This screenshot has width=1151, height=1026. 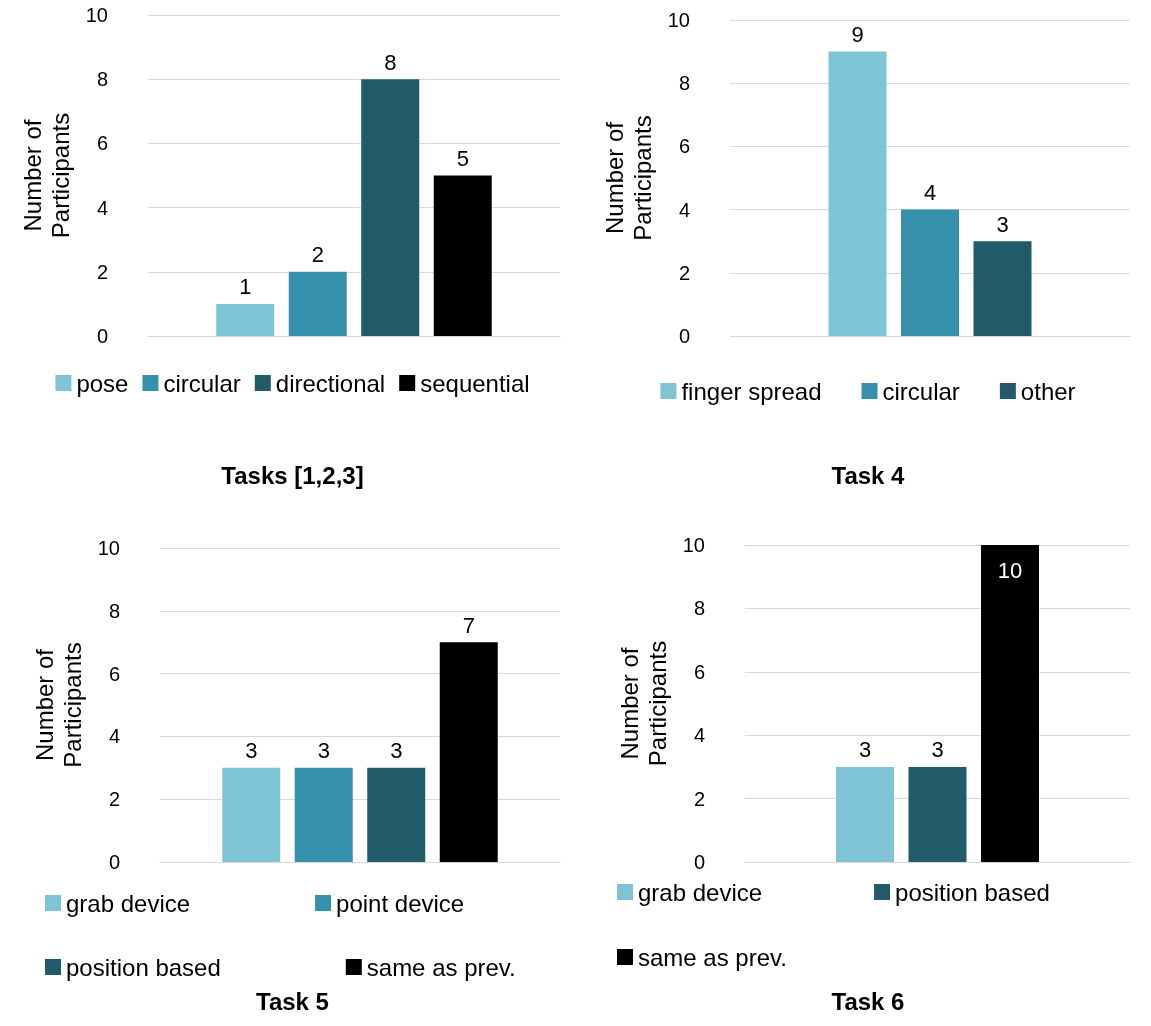 I want to click on text: Task 4, so click(x=868, y=475).